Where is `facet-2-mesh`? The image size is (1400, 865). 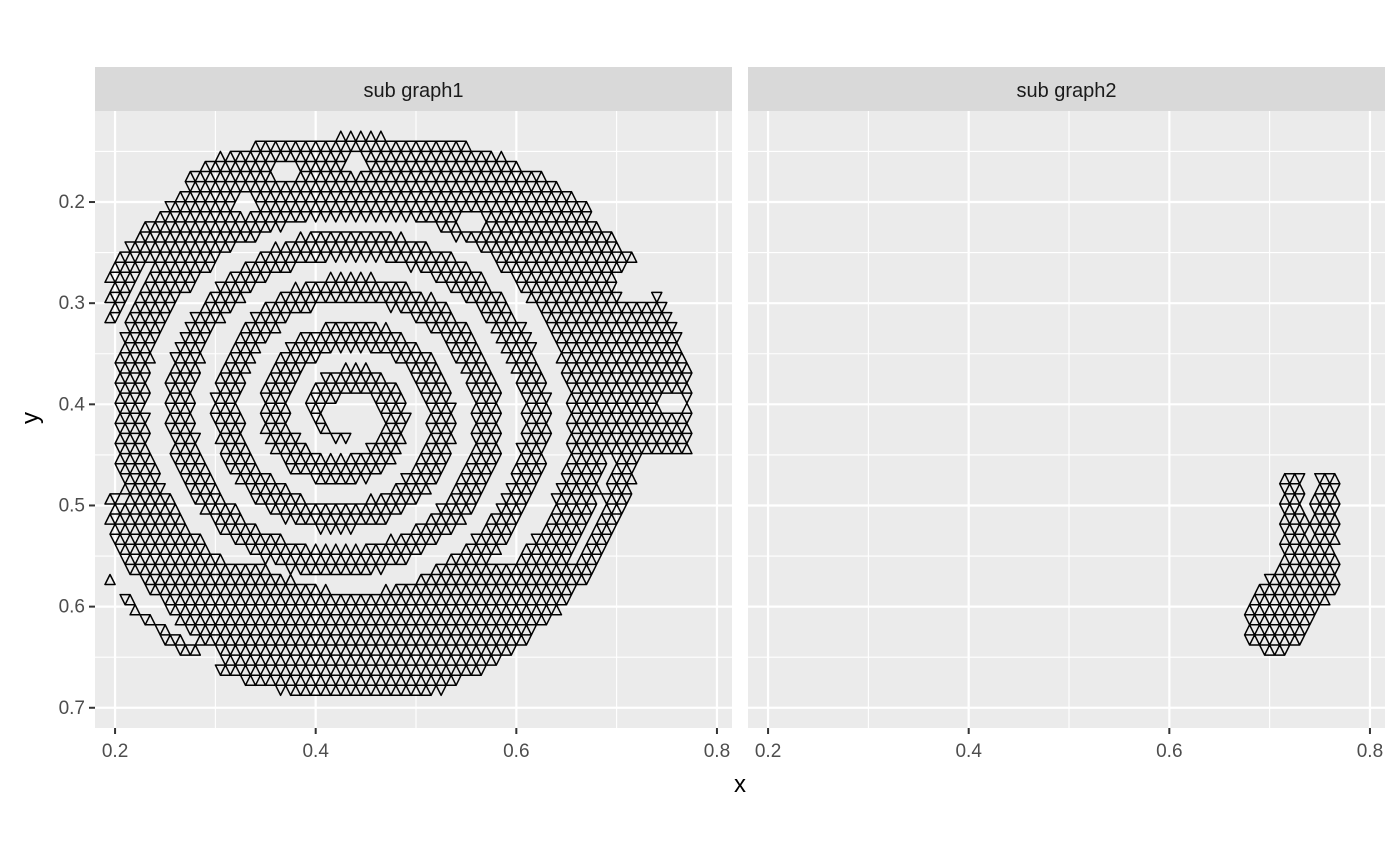
facet-2-mesh is located at coordinates (1292, 564).